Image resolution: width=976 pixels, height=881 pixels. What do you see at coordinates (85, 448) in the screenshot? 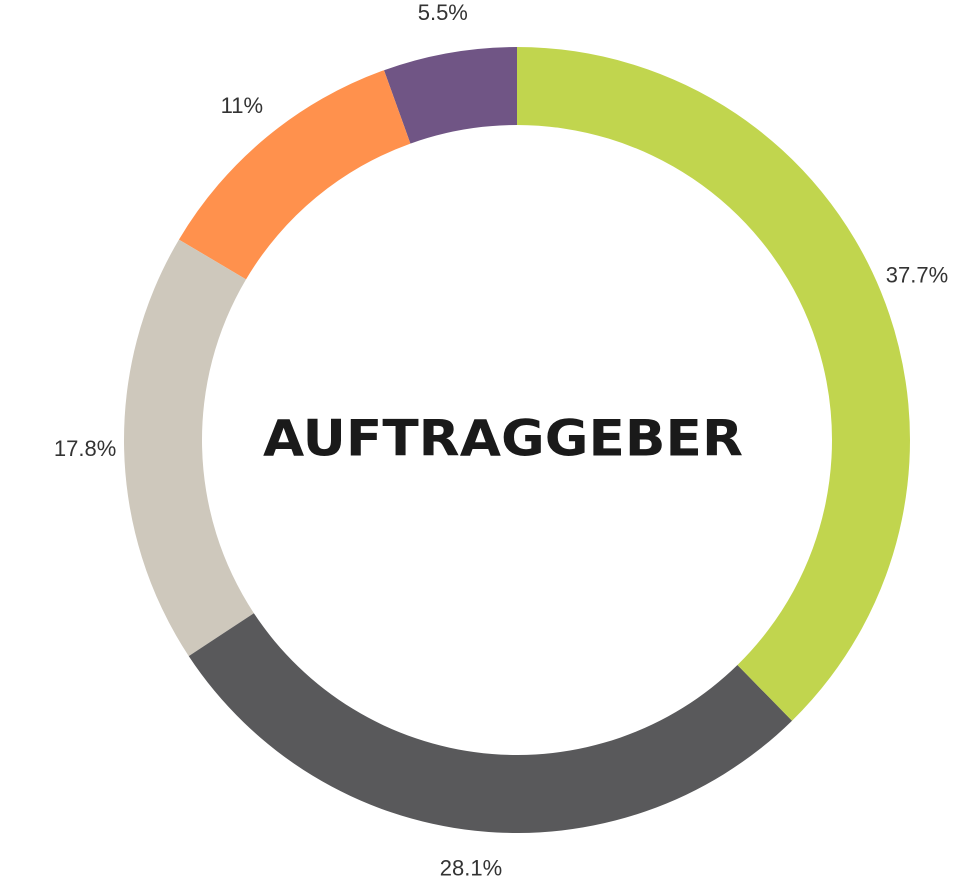
I see `data-label: 17.8%` at bounding box center [85, 448].